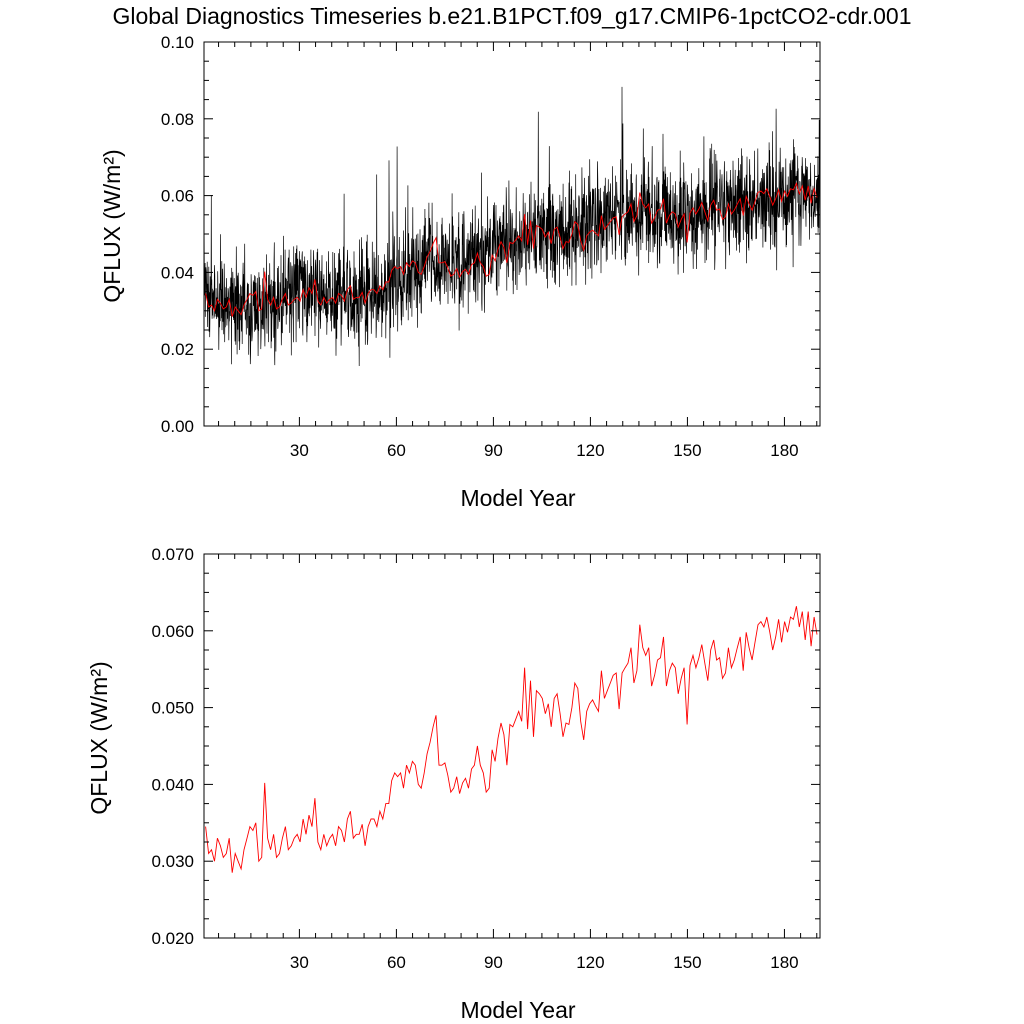 The image size is (1024, 1024). What do you see at coordinates (172, 554) in the screenshot?
I see `y-tick-label: 0.070` at bounding box center [172, 554].